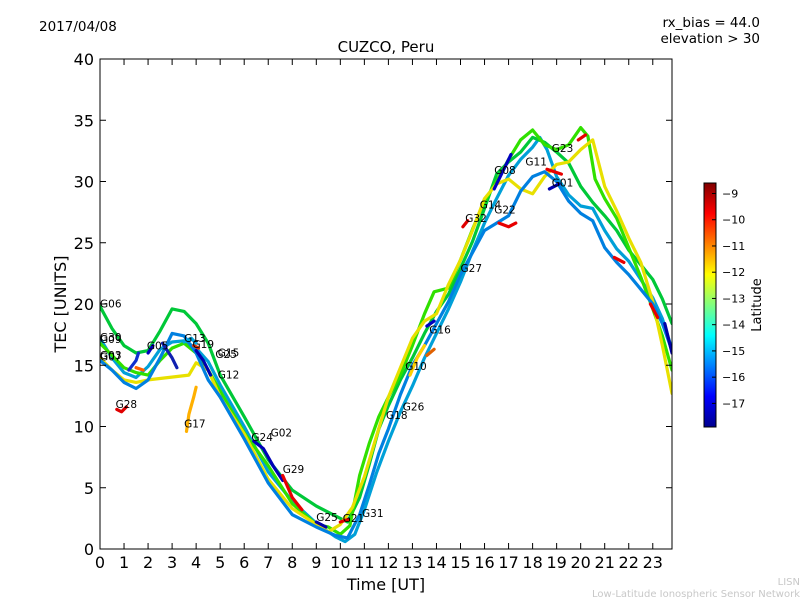  What do you see at coordinates (195, 425) in the screenshot?
I see `satellite-label: G17` at bounding box center [195, 425].